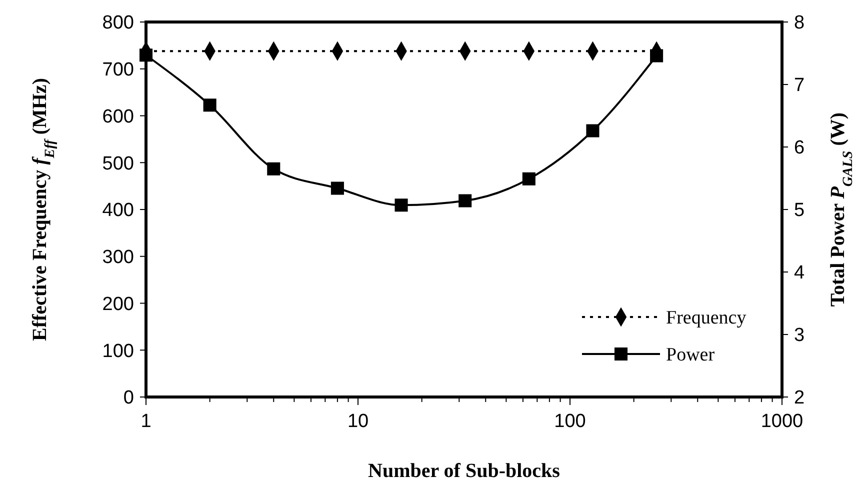  What do you see at coordinates (118, 23) in the screenshot?
I see `y-tick-label: 800` at bounding box center [118, 23].